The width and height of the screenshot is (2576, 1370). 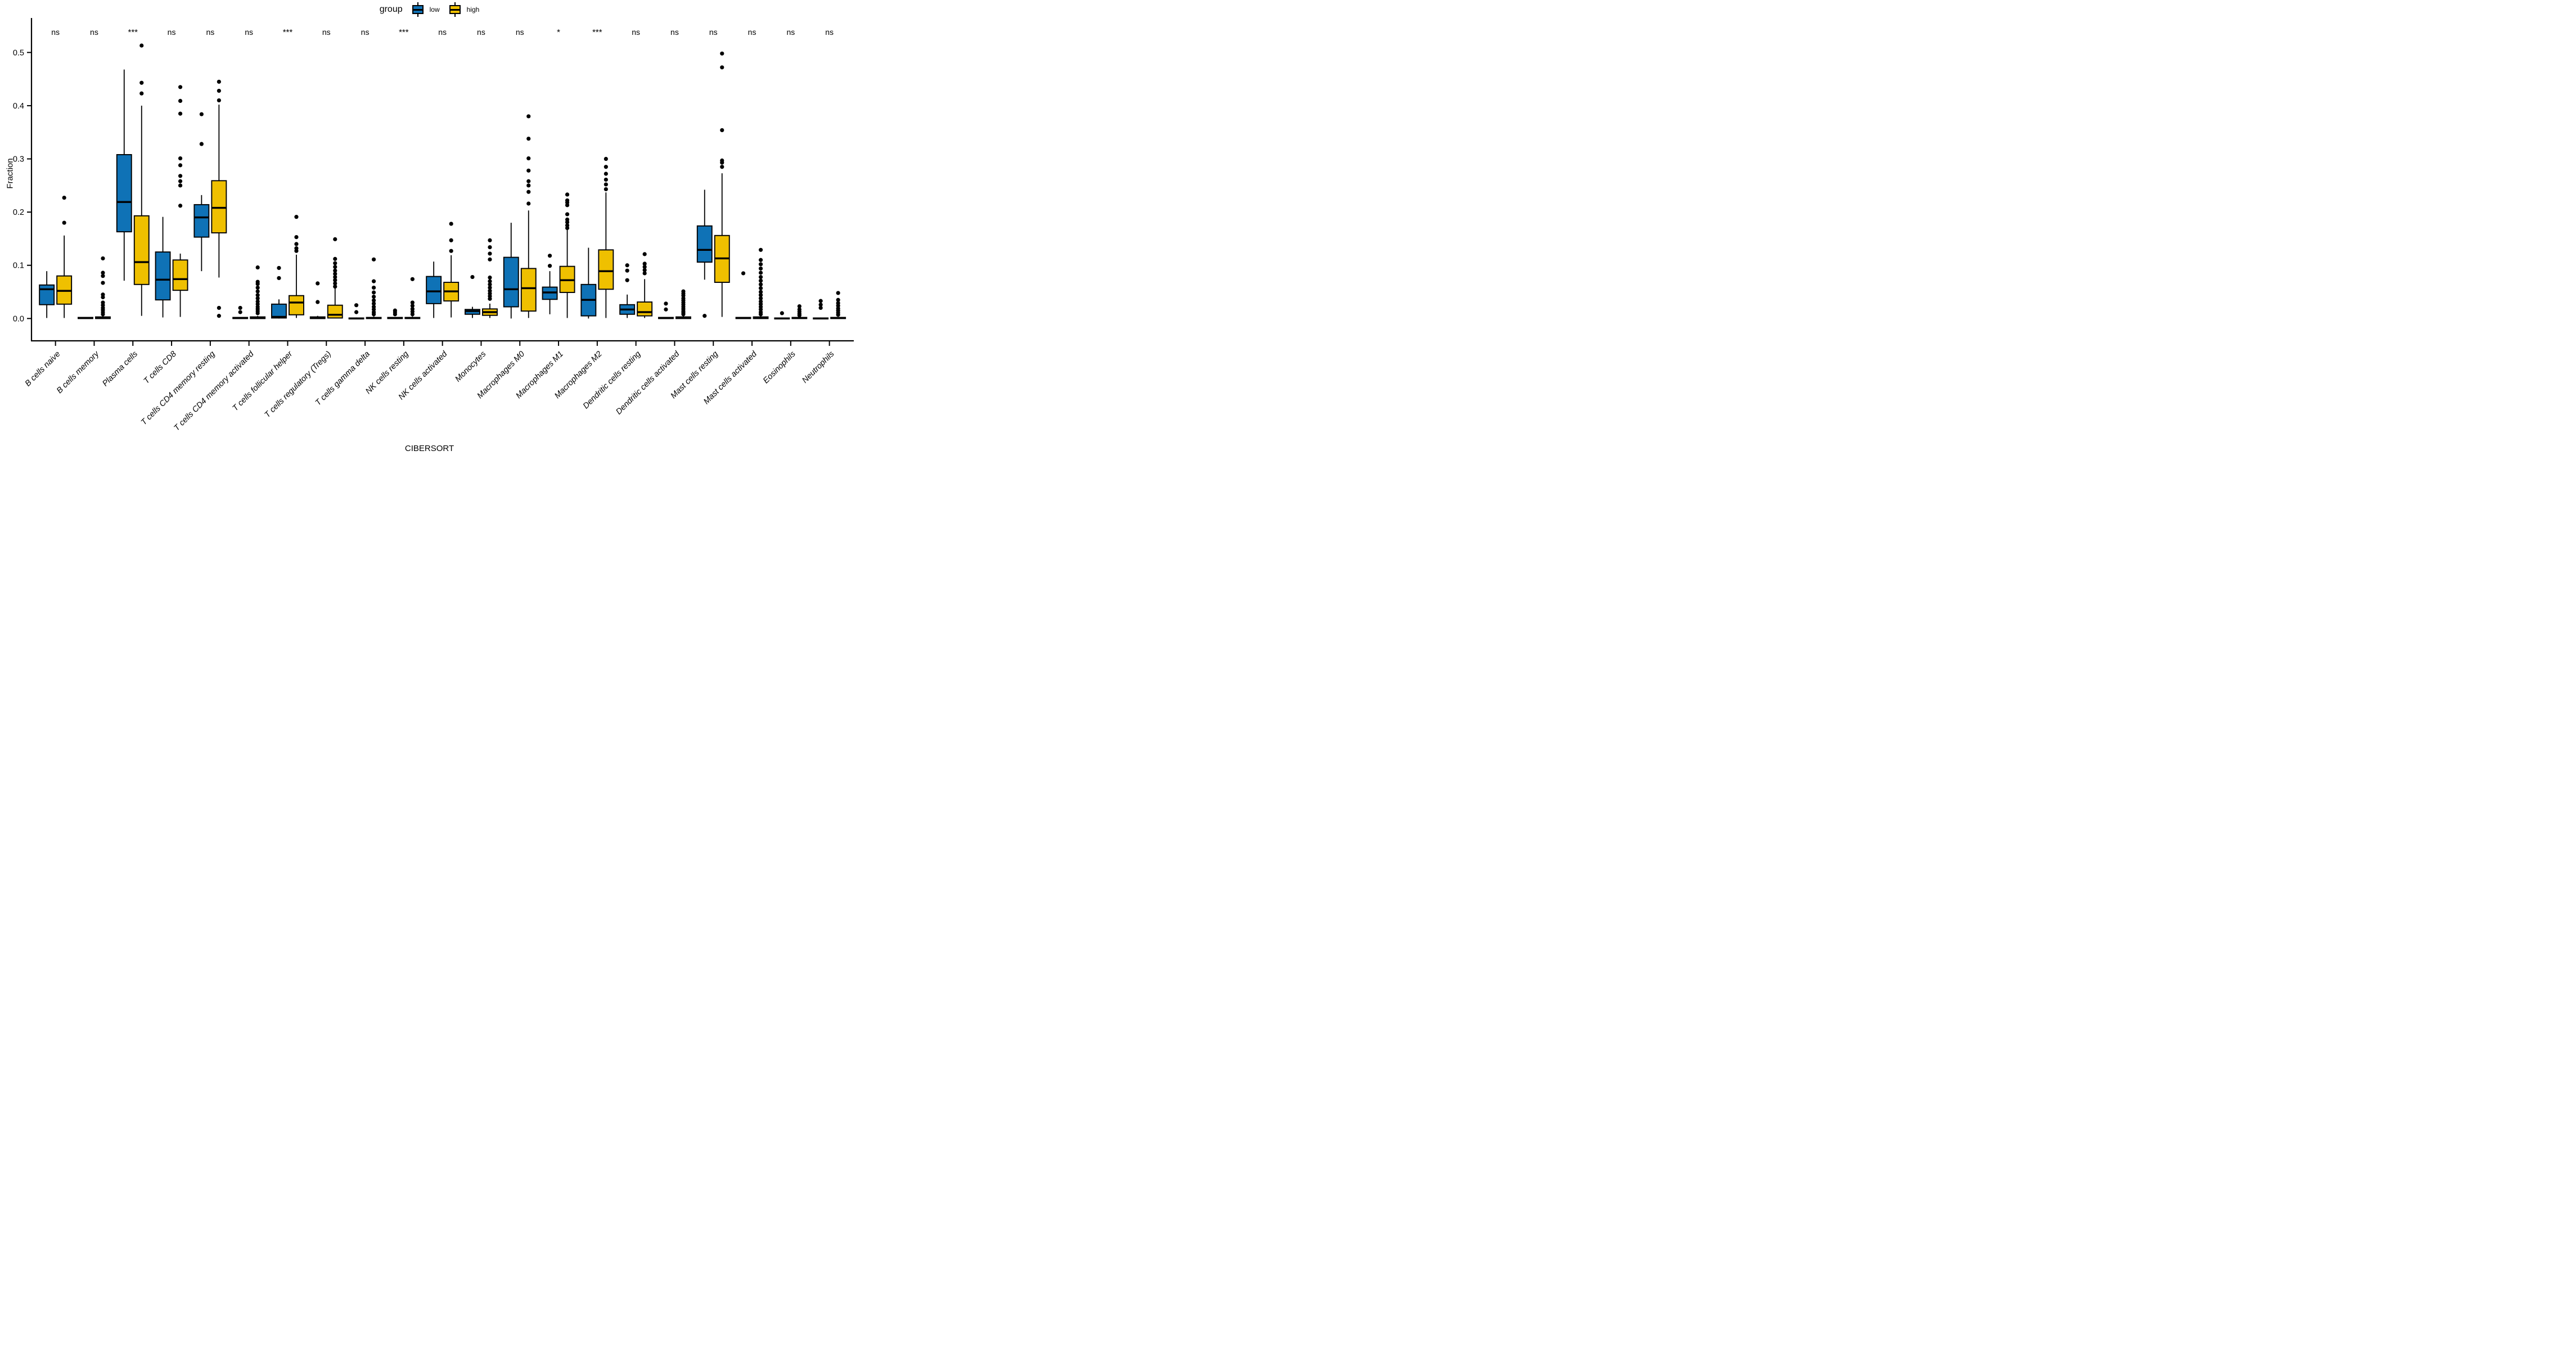 What do you see at coordinates (48, 208) in the screenshot?
I see `category-b-cells-naive: ns B cells naive` at bounding box center [48, 208].